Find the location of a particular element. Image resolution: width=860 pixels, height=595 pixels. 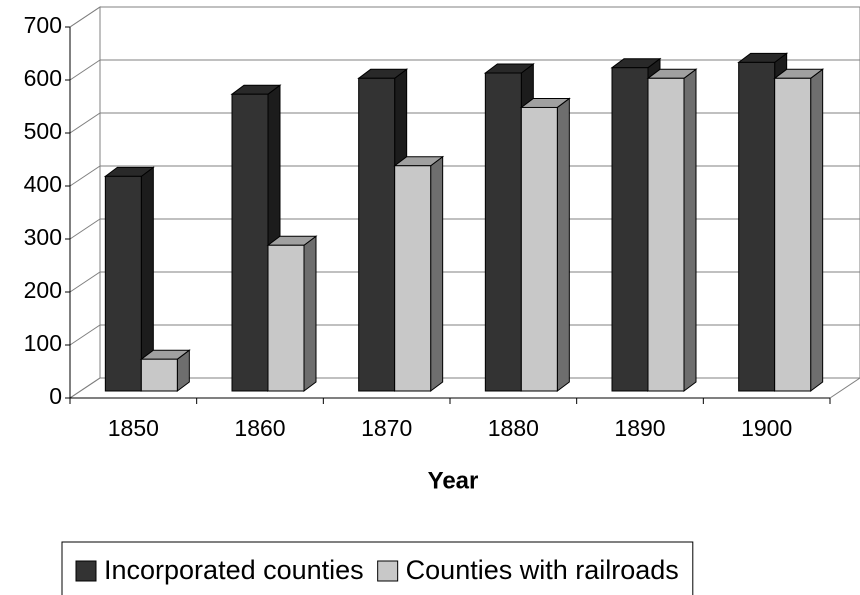

y-tick-label: 0 is located at coordinates (55, 396).